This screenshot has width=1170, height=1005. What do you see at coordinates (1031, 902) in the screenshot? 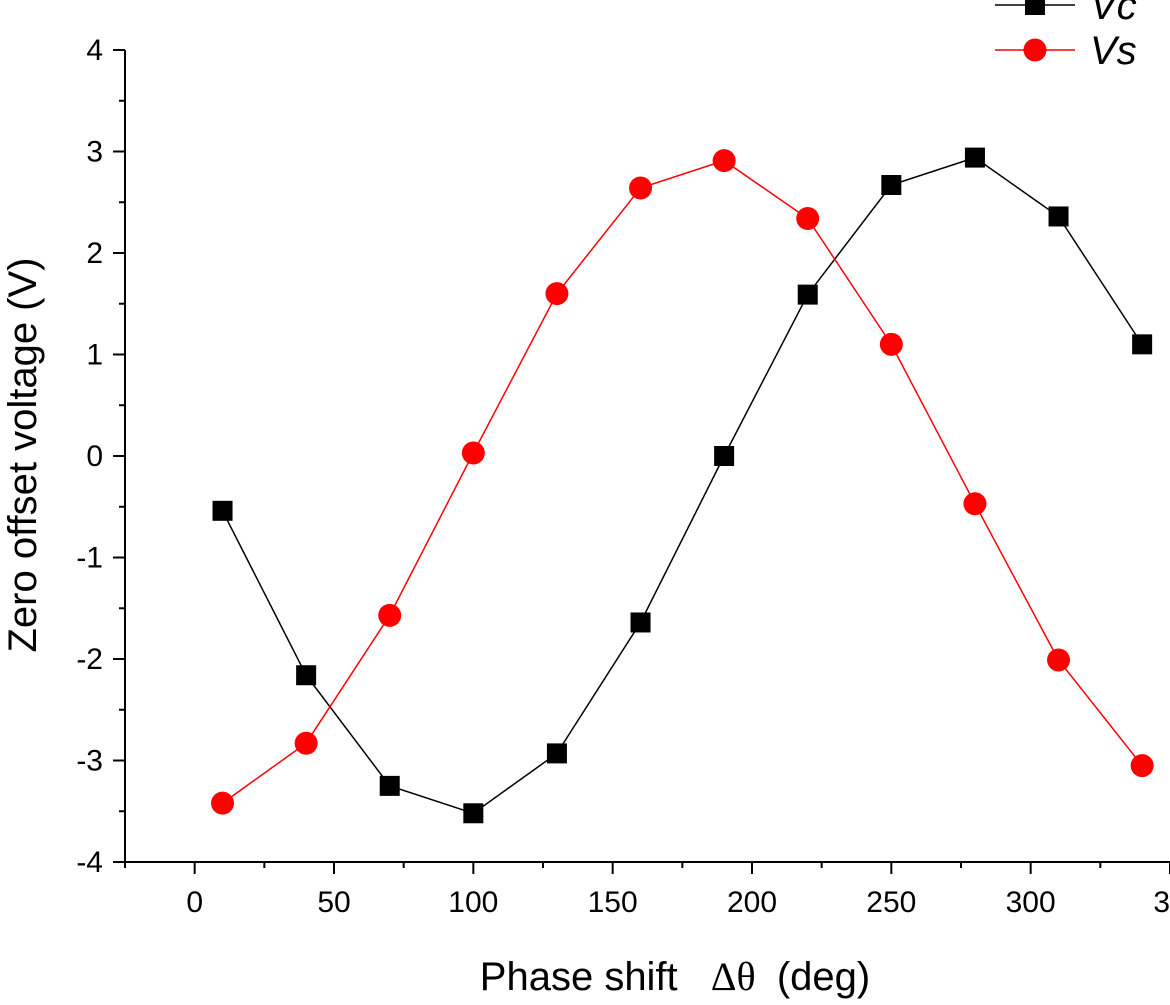
I see `x-tick-label: 300` at bounding box center [1031, 902].